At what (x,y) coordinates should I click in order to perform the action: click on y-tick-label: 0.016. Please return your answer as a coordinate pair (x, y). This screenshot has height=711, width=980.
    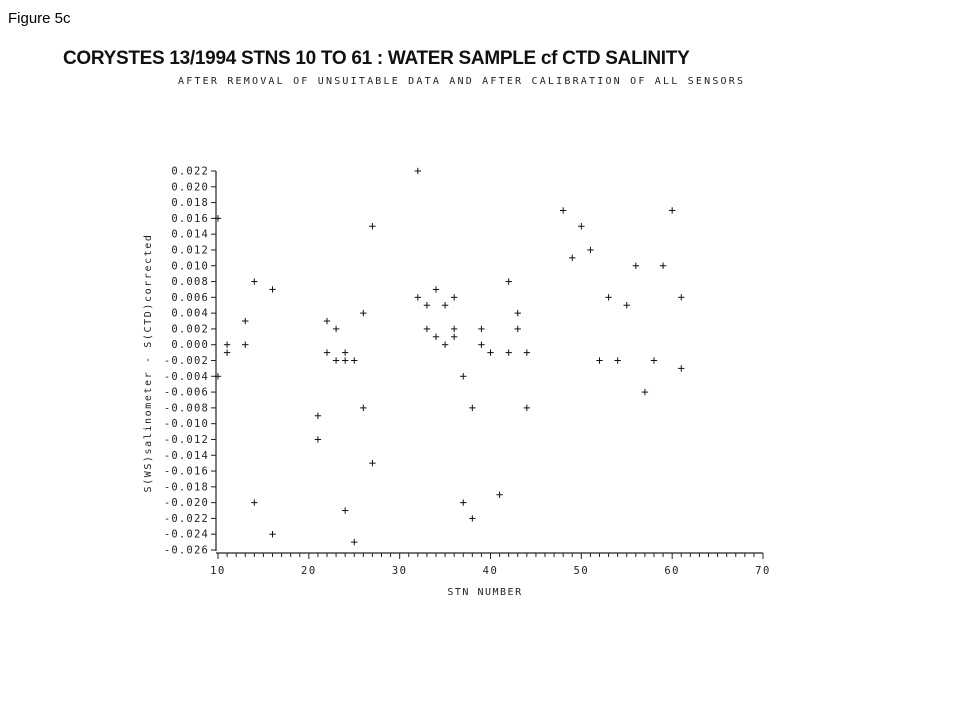
    Looking at the image, I should click on (190, 219).